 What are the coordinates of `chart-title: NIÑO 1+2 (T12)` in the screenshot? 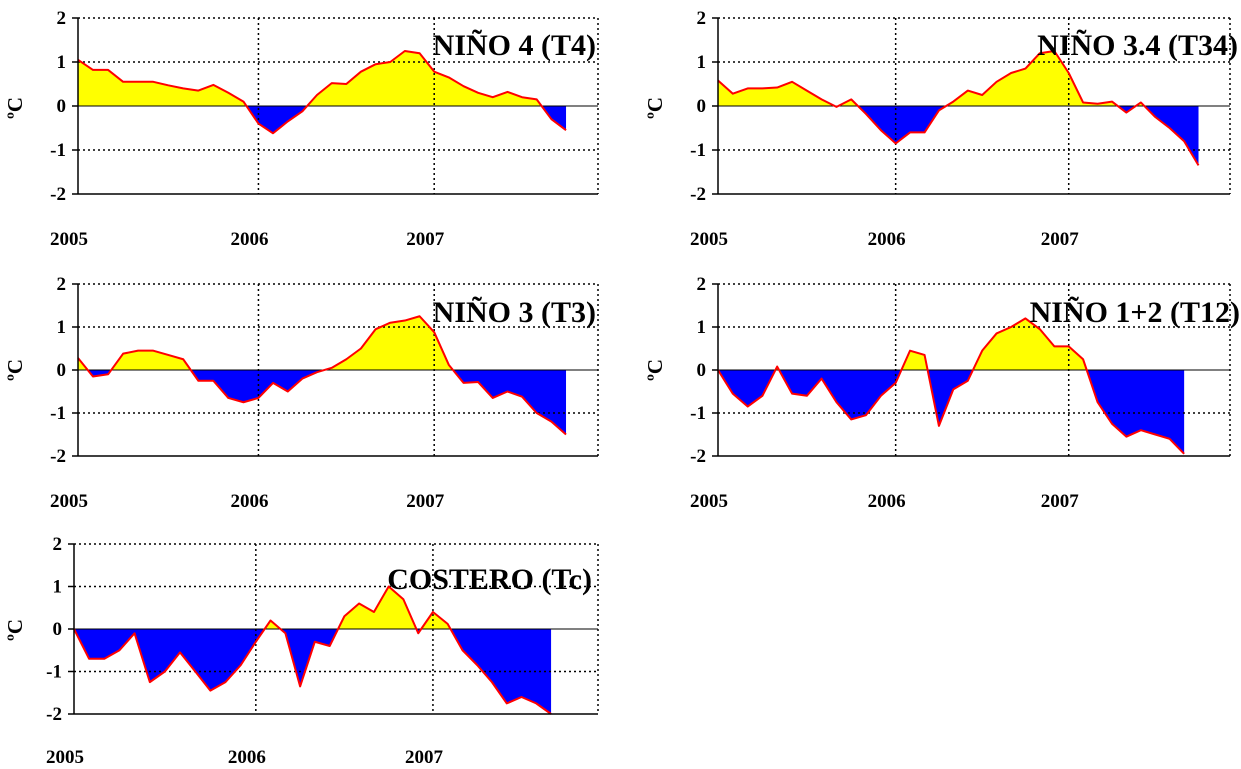 It's located at (1135, 312).